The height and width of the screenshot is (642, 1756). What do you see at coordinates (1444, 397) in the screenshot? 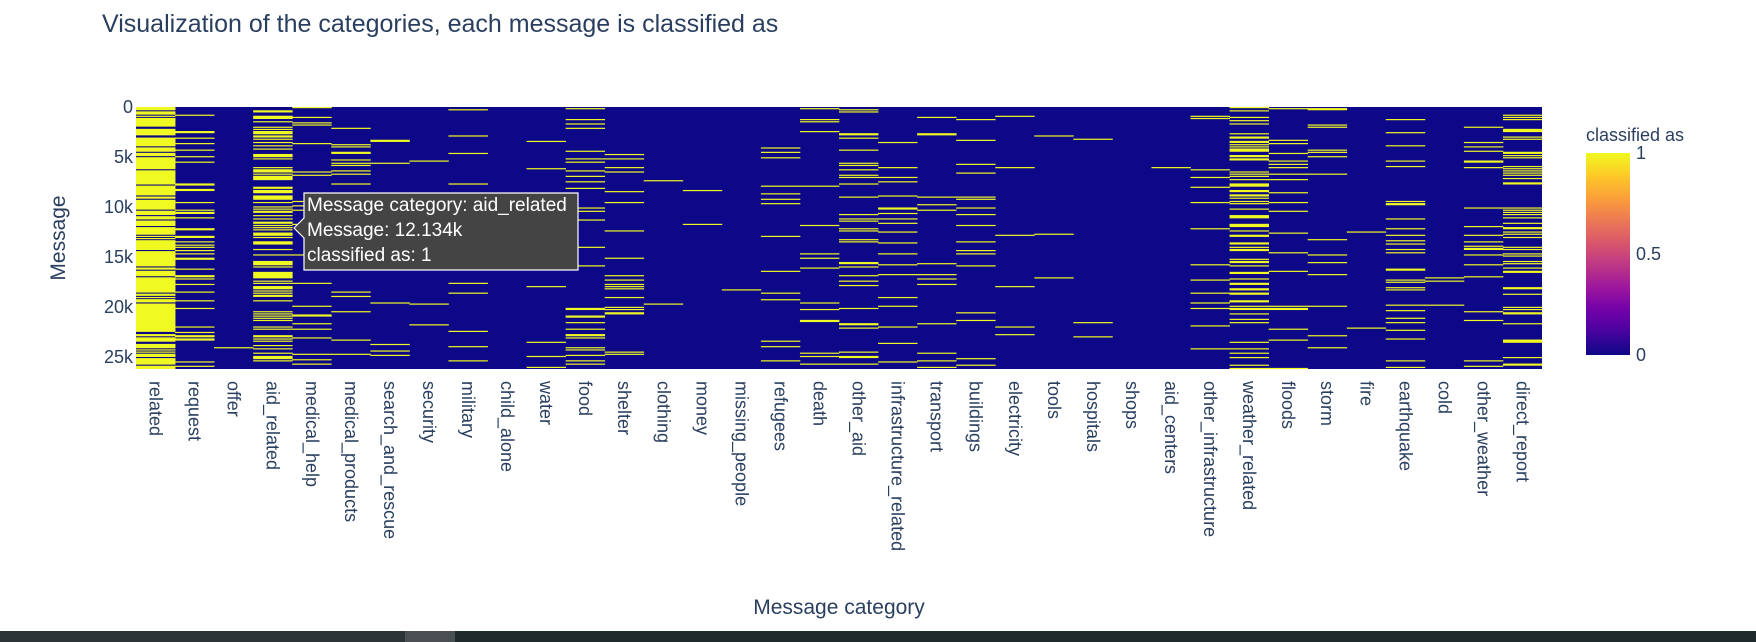
I see `x-tick-label: cold` at bounding box center [1444, 397].